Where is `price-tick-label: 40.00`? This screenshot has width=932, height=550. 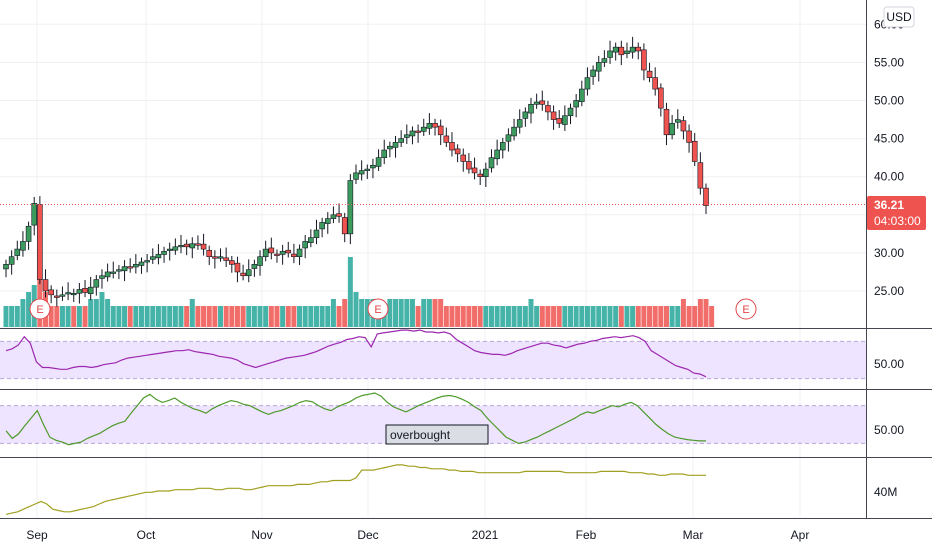
price-tick-label: 40.00 is located at coordinates (889, 177).